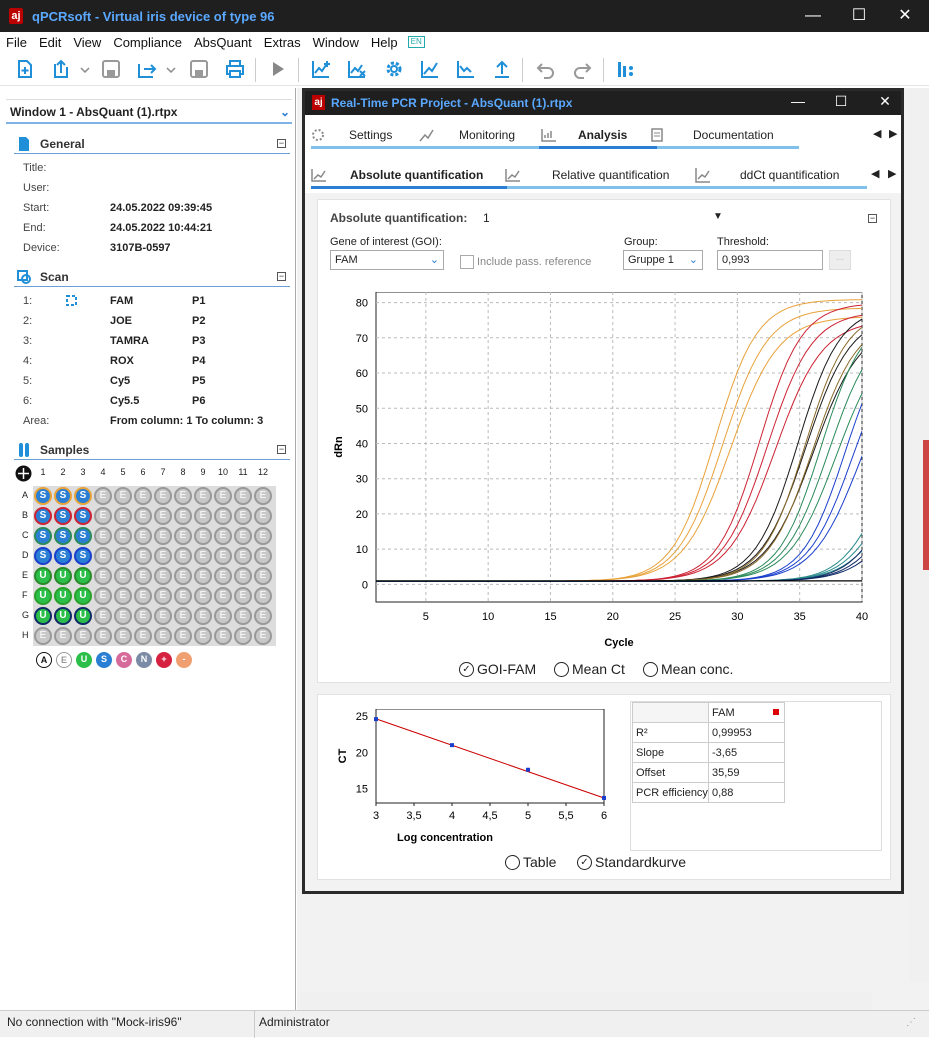 This screenshot has height=1038, width=929. What do you see at coordinates (111, 69) in the screenshot?
I see `save-icon` at bounding box center [111, 69].